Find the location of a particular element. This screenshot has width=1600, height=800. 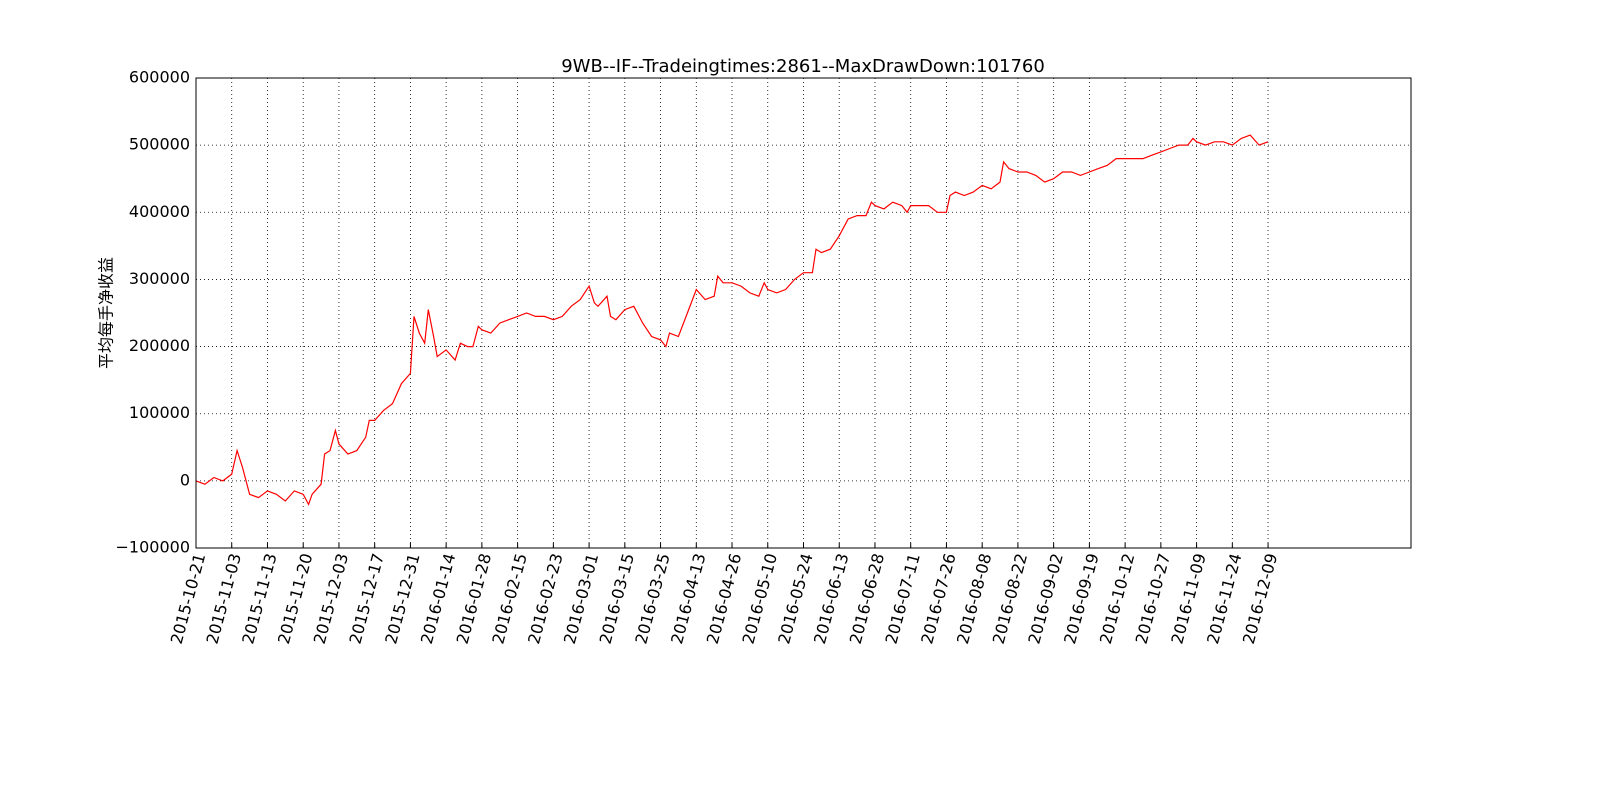

x-tick-label: 2016-04-13 is located at coordinates (688, 598).